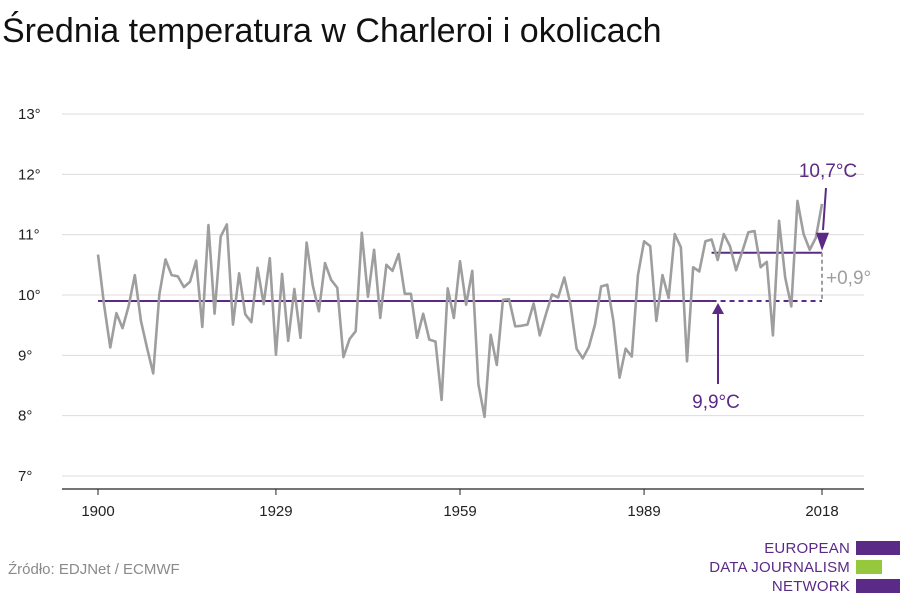 Image resolution: width=900 pixels, height=600 pixels. Describe the element at coordinates (848, 278) in the screenshot. I see `difference-label: +0,9°` at that location.